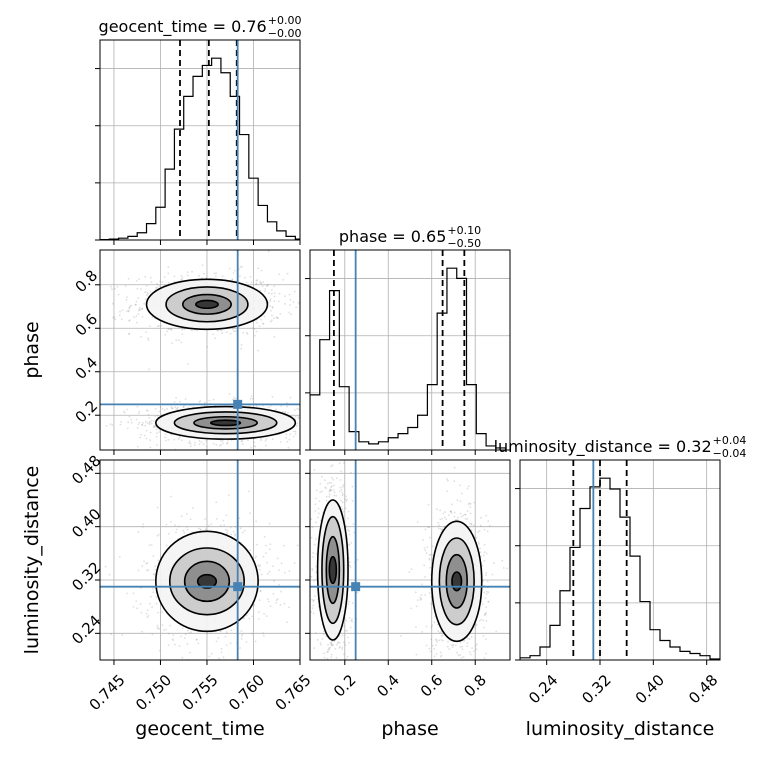 Image resolution: width=760 pixels, height=760 pixels. What do you see at coordinates (388, 686) in the screenshot?
I see `x-tick-label: 0.4` at bounding box center [388, 686].